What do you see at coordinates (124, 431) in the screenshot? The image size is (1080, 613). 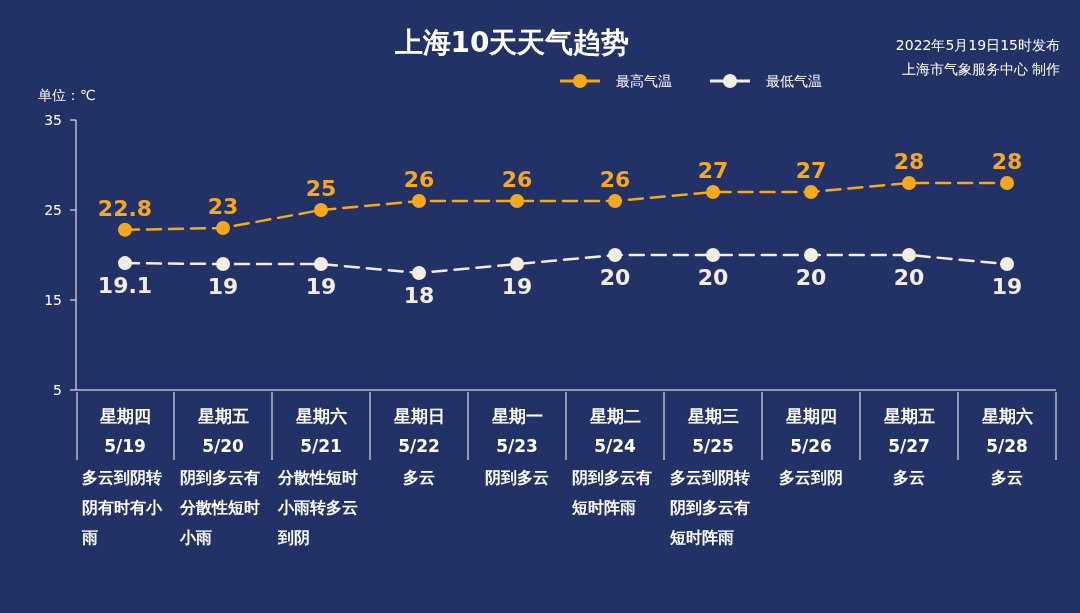 I see `x-tick-label: 星期四 5/19` at bounding box center [124, 431].